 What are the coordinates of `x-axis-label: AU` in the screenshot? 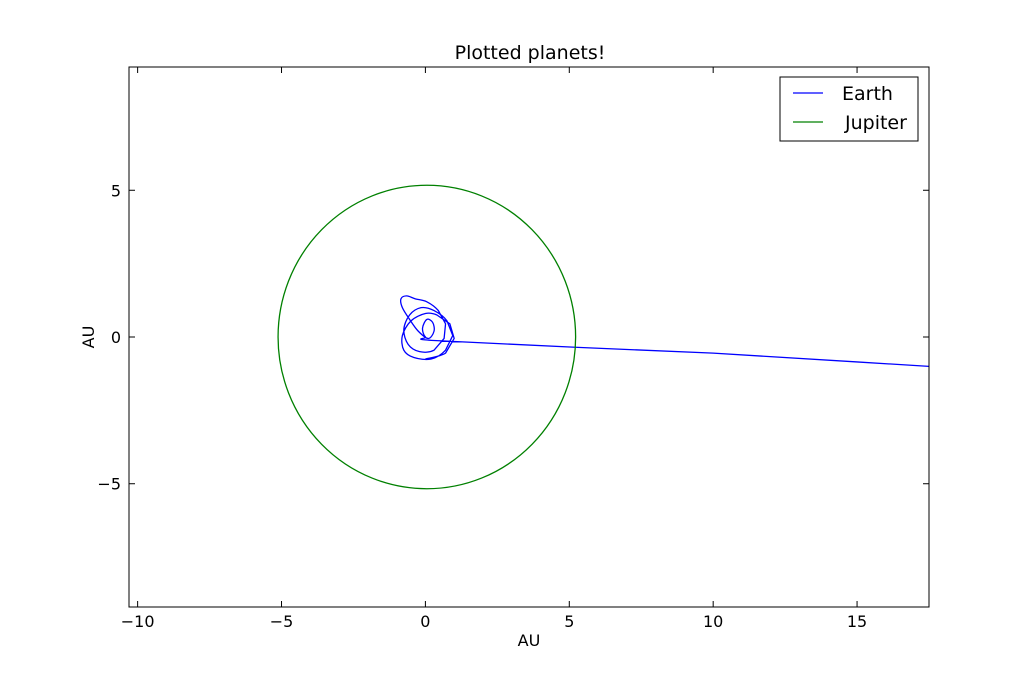 It's located at (529, 640).